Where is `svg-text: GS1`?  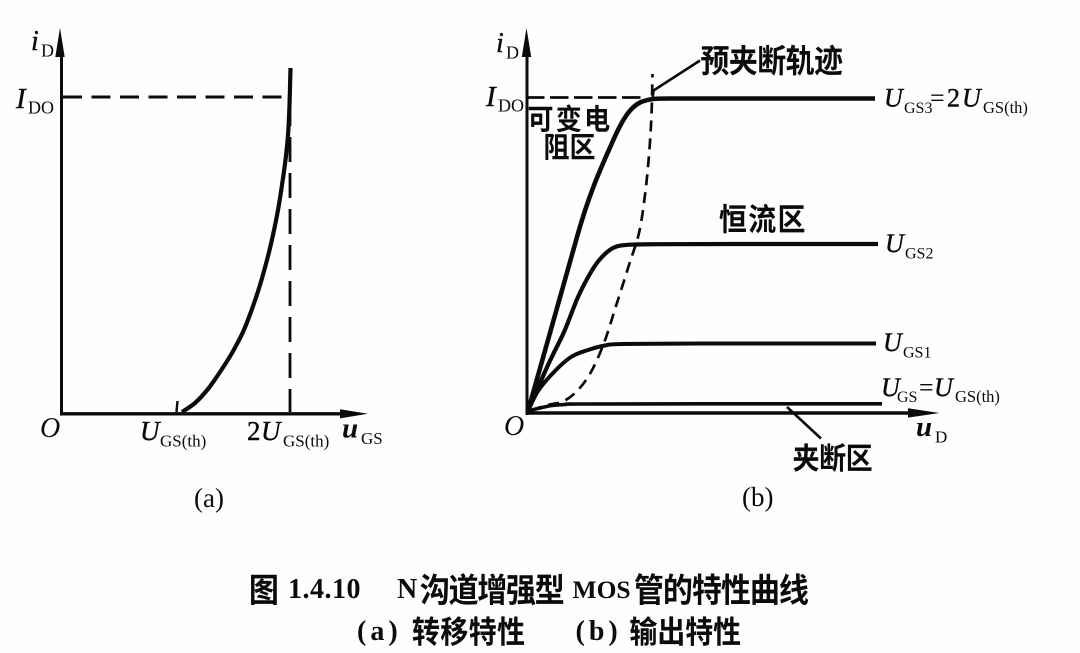
svg-text: GS1 is located at coordinates (917, 353).